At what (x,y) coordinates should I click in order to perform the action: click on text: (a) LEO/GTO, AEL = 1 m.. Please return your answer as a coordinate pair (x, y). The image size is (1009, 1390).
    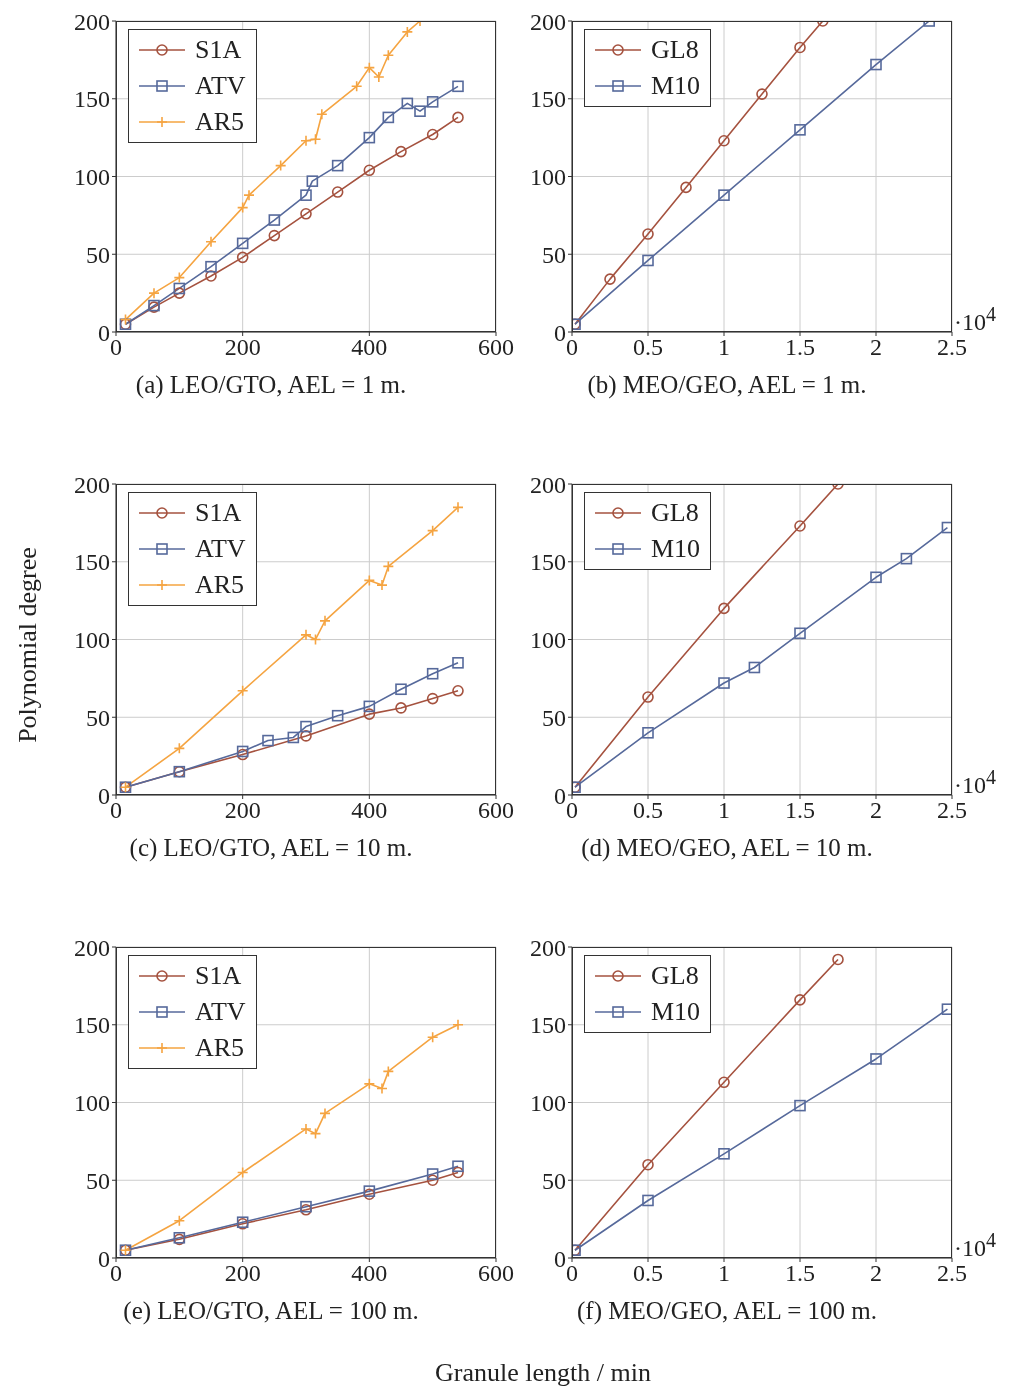
    Looking at the image, I should click on (271, 385).